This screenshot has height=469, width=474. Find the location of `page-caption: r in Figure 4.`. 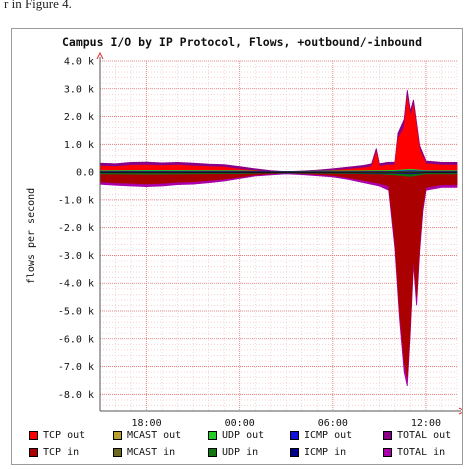

page-caption: r in Figure 4. is located at coordinates (38, 5).